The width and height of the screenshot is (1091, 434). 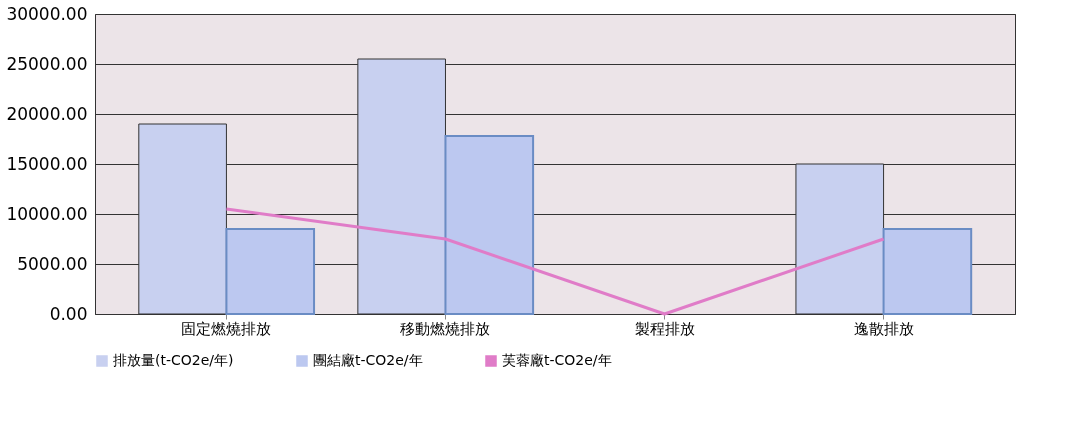 What do you see at coordinates (883, 328) in the screenshot?
I see `x-tick-label: 逸散排放` at bounding box center [883, 328].